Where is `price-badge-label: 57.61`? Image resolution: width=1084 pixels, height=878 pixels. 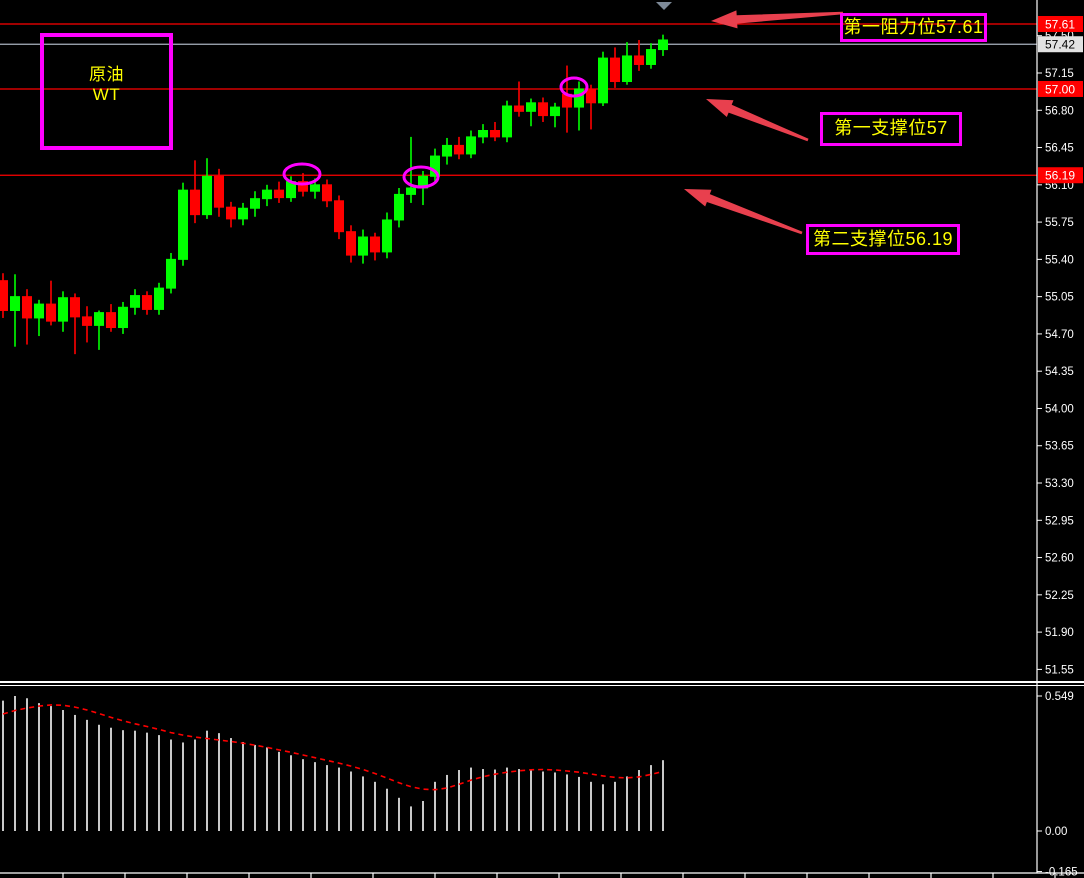 price-badge-label: 57.61 is located at coordinates (1060, 25).